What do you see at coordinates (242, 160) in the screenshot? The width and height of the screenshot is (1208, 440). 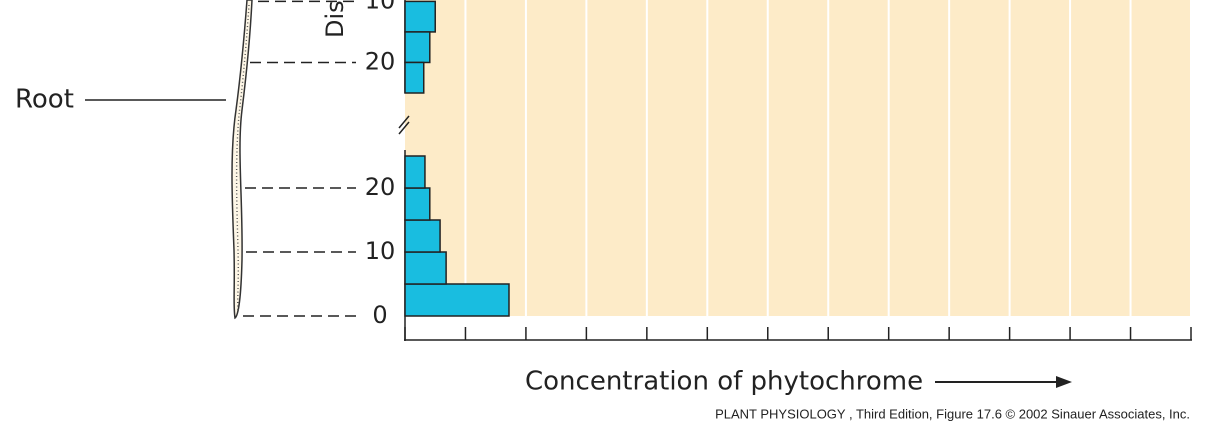 I see `root-drawing` at bounding box center [242, 160].